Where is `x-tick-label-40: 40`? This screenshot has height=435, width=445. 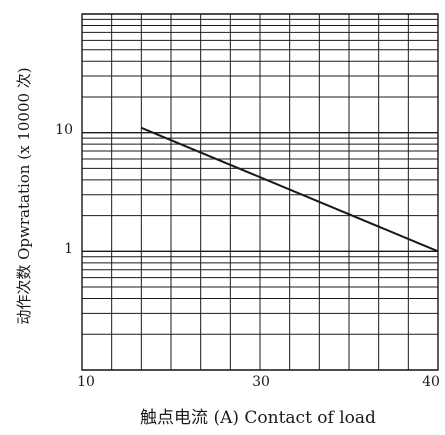
x-tick-label-40: 40 is located at coordinates (431, 382).